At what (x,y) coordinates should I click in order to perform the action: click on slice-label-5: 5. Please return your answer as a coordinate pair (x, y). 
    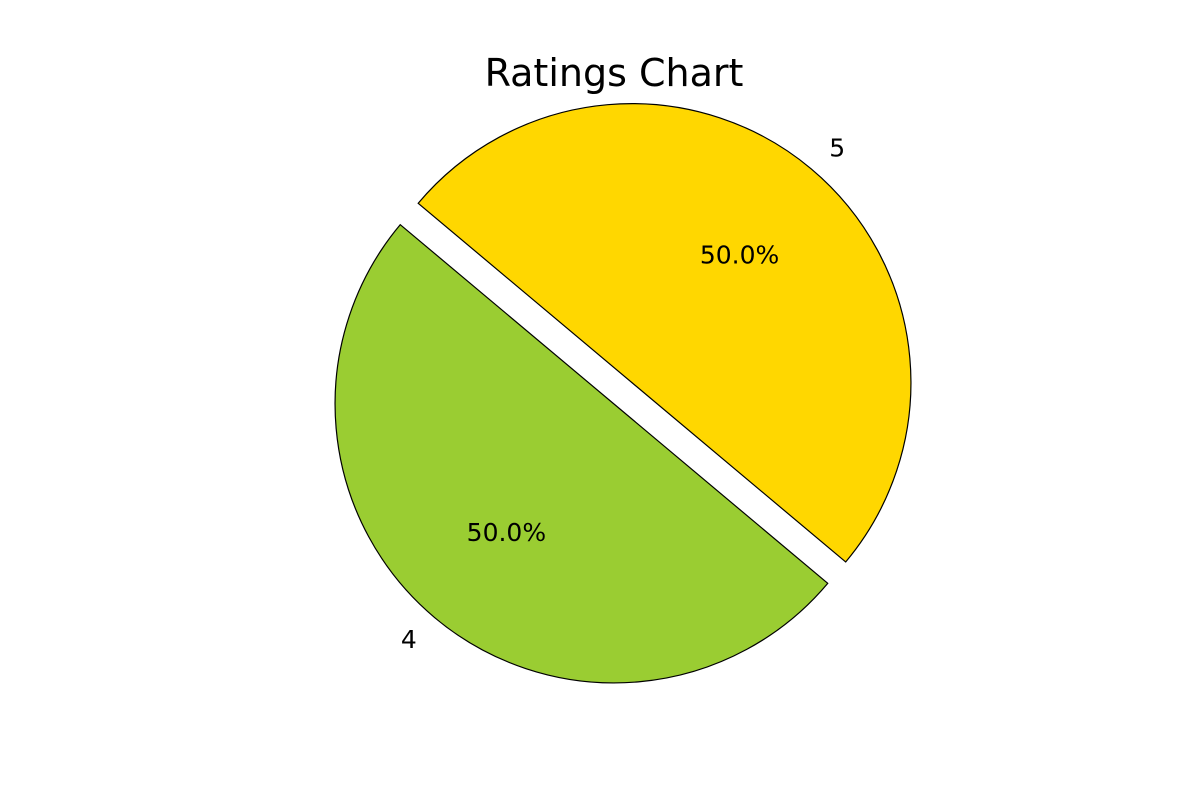
    Looking at the image, I should click on (837, 148).